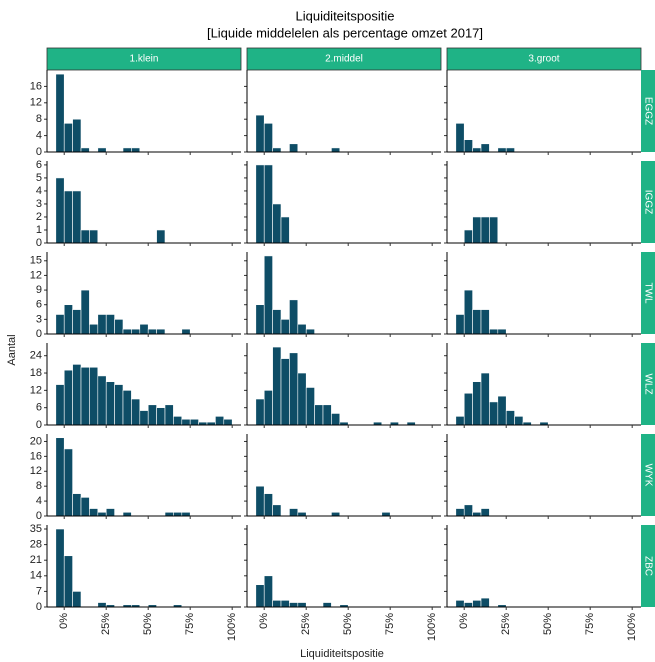  Describe the element at coordinates (39, 178) in the screenshot. I see `y-tick-label: 5` at that location.